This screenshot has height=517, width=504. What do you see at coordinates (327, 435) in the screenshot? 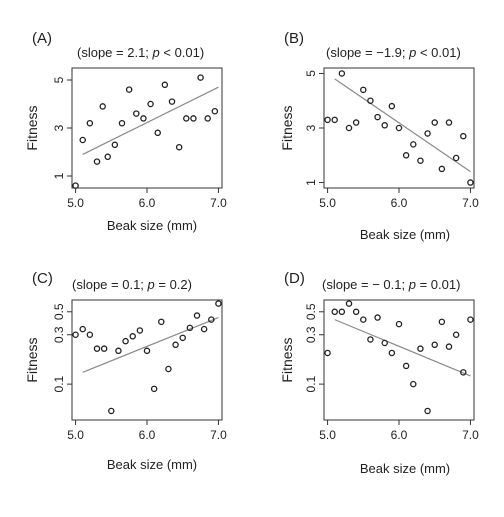
I see `x-tick-label: 5.0` at bounding box center [327, 435].